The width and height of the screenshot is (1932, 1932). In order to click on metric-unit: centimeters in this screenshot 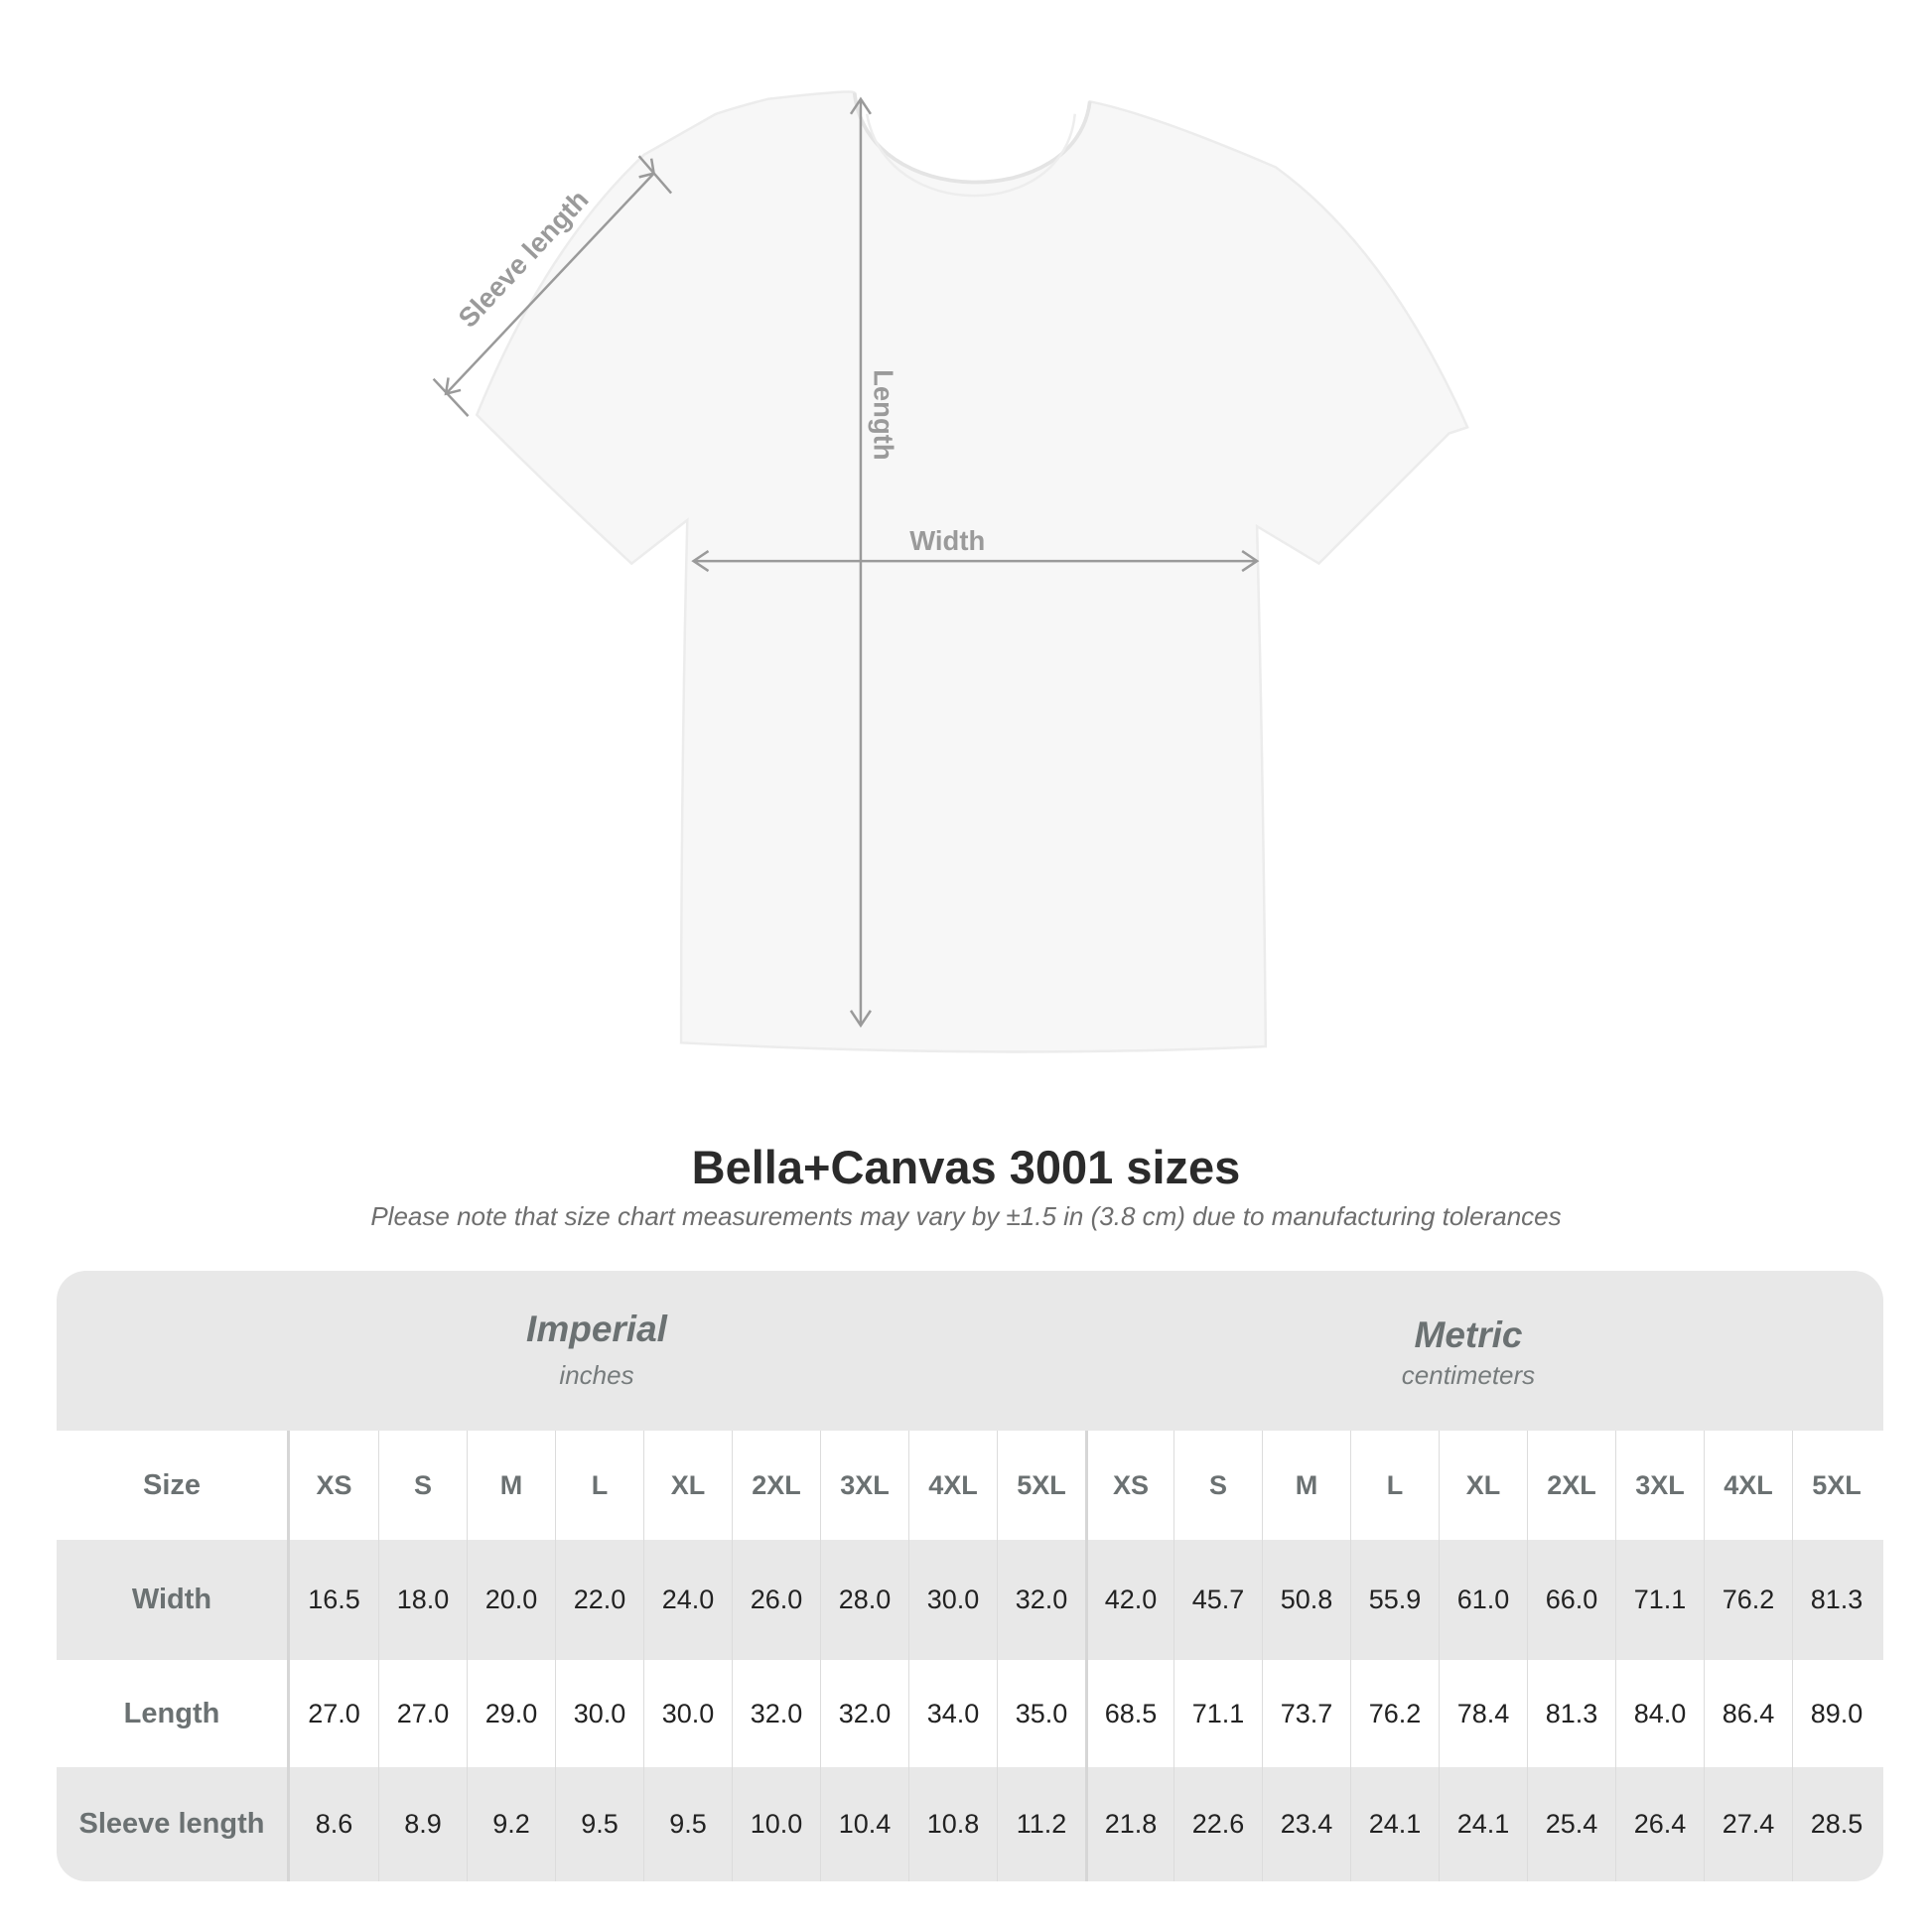, I will do `click(1469, 1375)`.